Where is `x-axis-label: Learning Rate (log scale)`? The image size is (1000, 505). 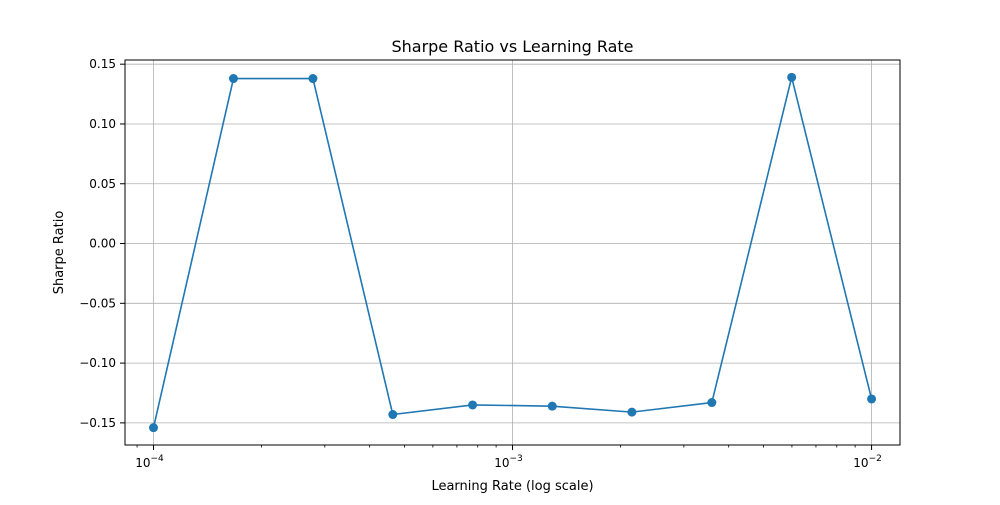 x-axis-label: Learning Rate (log scale) is located at coordinates (512, 486).